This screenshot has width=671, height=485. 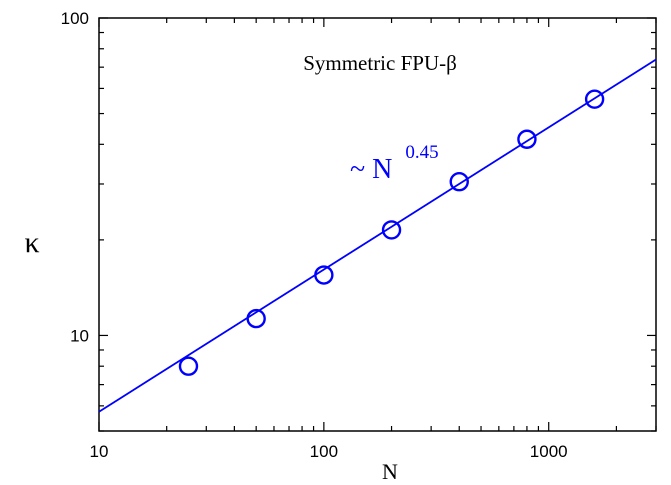 I want to click on x-tick-label: 10, so click(x=99, y=451).